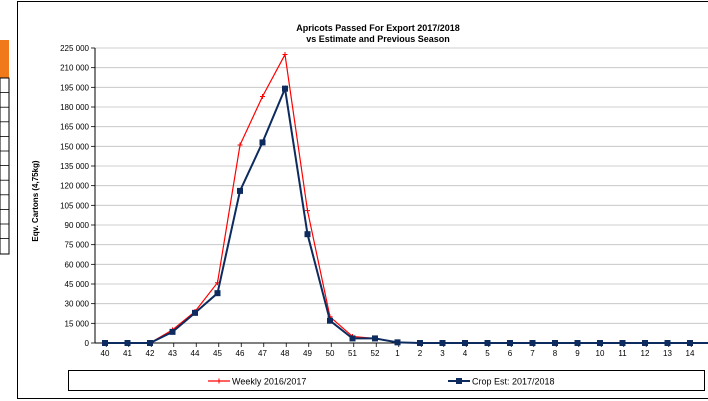 The height and width of the screenshot is (401, 708). What do you see at coordinates (240, 353) in the screenshot?
I see `x-tick-label: 46` at bounding box center [240, 353].